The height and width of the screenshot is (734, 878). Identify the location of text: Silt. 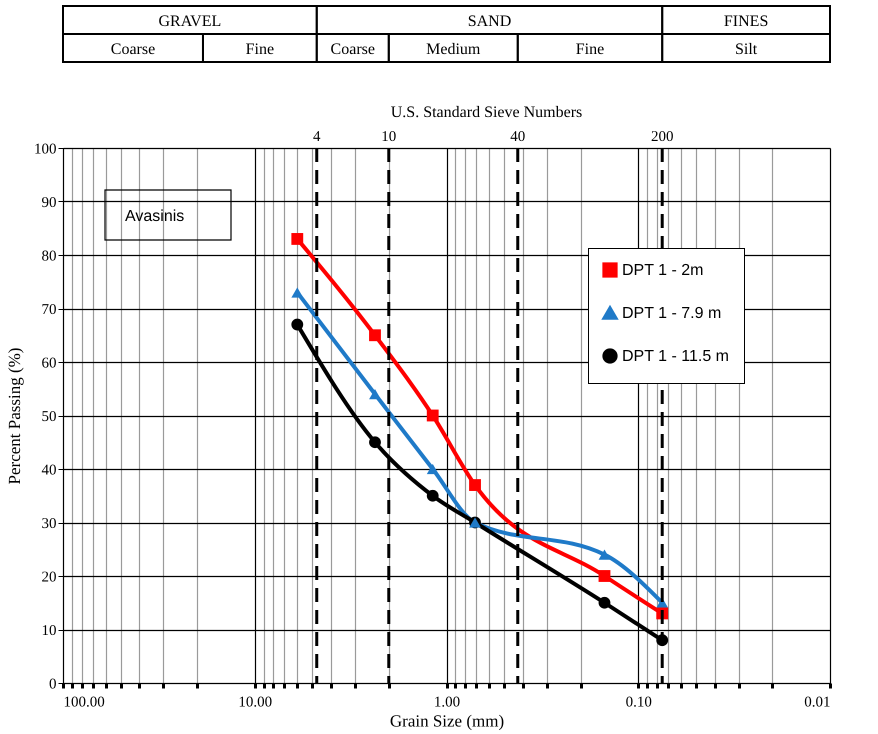
(746, 49).